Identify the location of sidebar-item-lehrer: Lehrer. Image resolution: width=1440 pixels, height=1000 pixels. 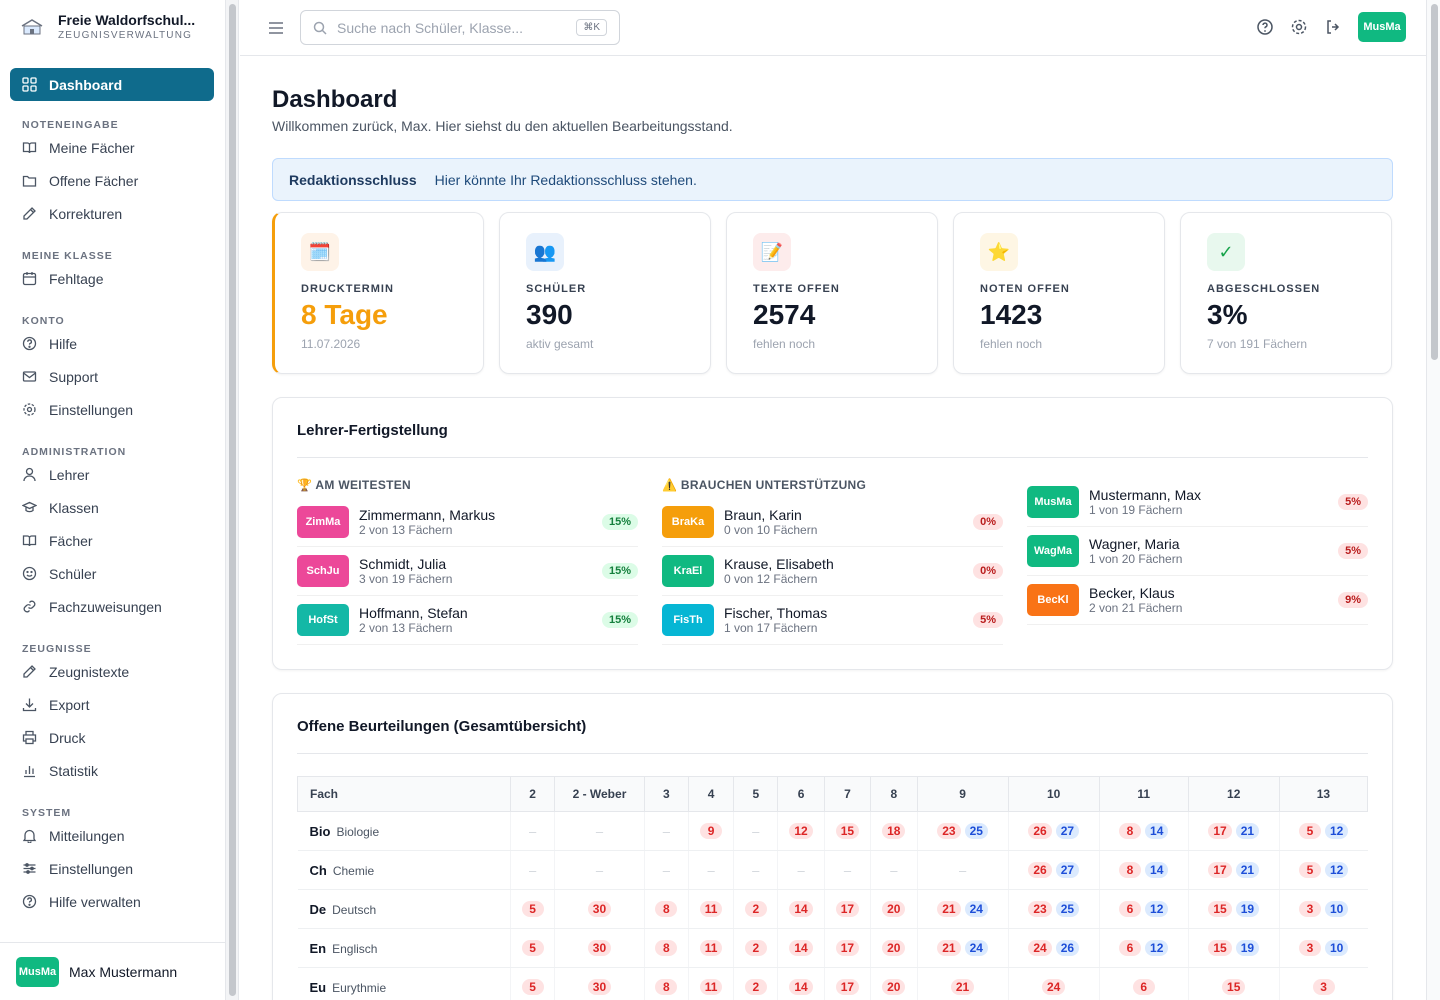
(112, 474).